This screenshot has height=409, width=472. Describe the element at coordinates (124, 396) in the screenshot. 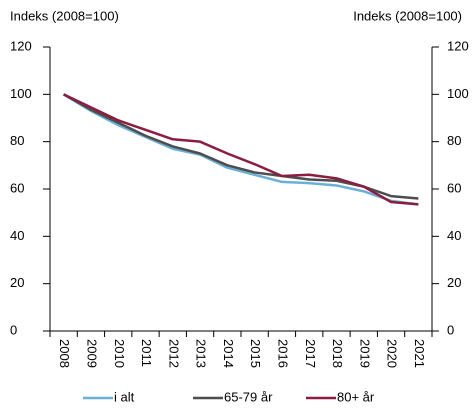

I see `legend-label: i alt` at that location.